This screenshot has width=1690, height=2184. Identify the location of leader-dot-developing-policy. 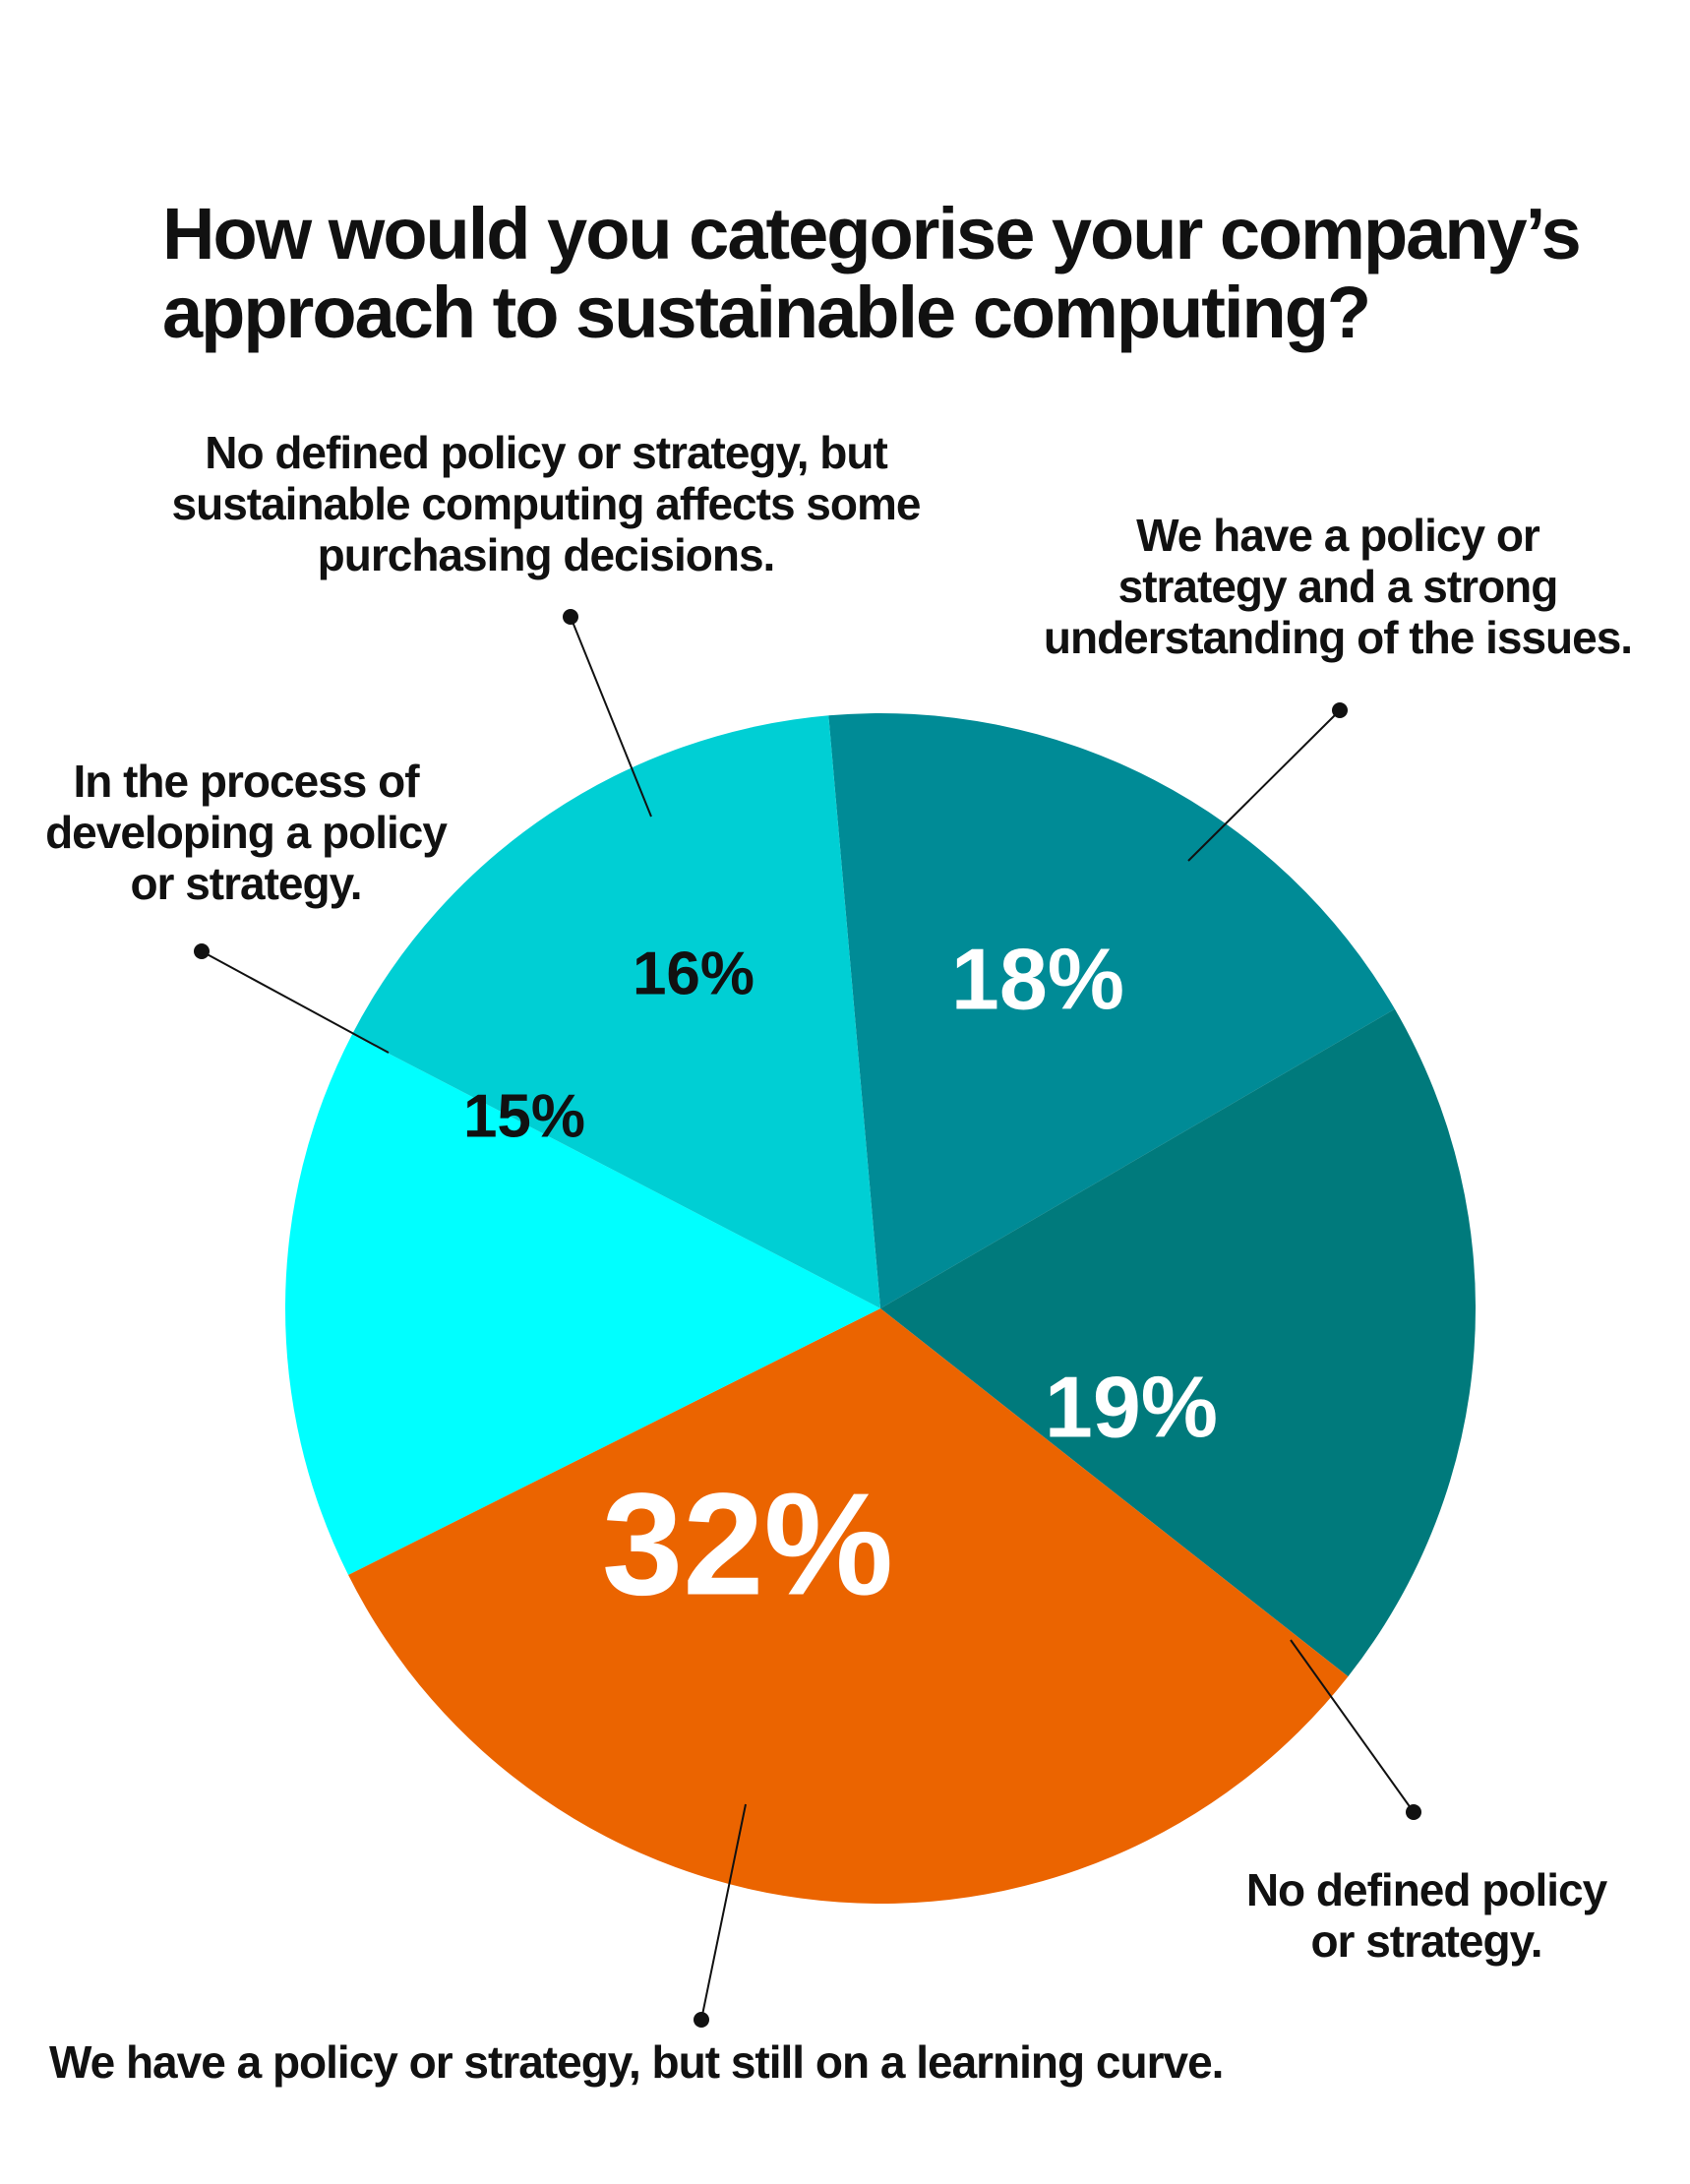
(202, 951).